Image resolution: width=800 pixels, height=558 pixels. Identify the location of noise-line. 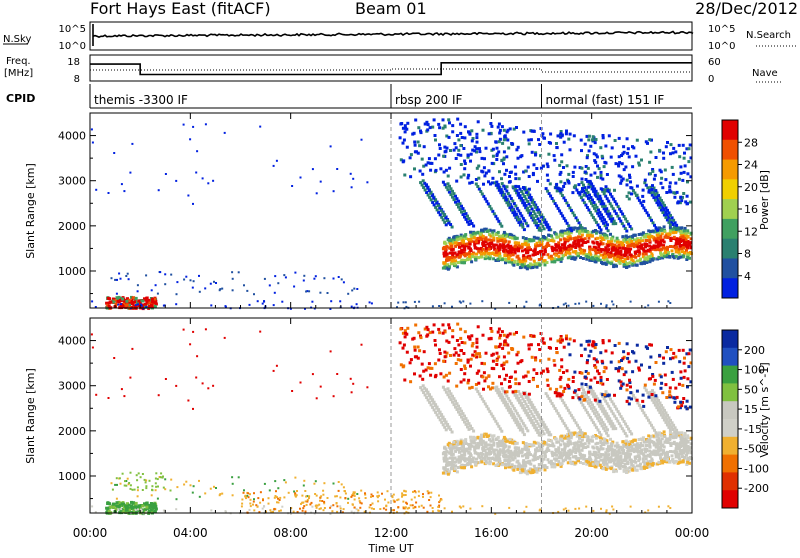
(393, 35).